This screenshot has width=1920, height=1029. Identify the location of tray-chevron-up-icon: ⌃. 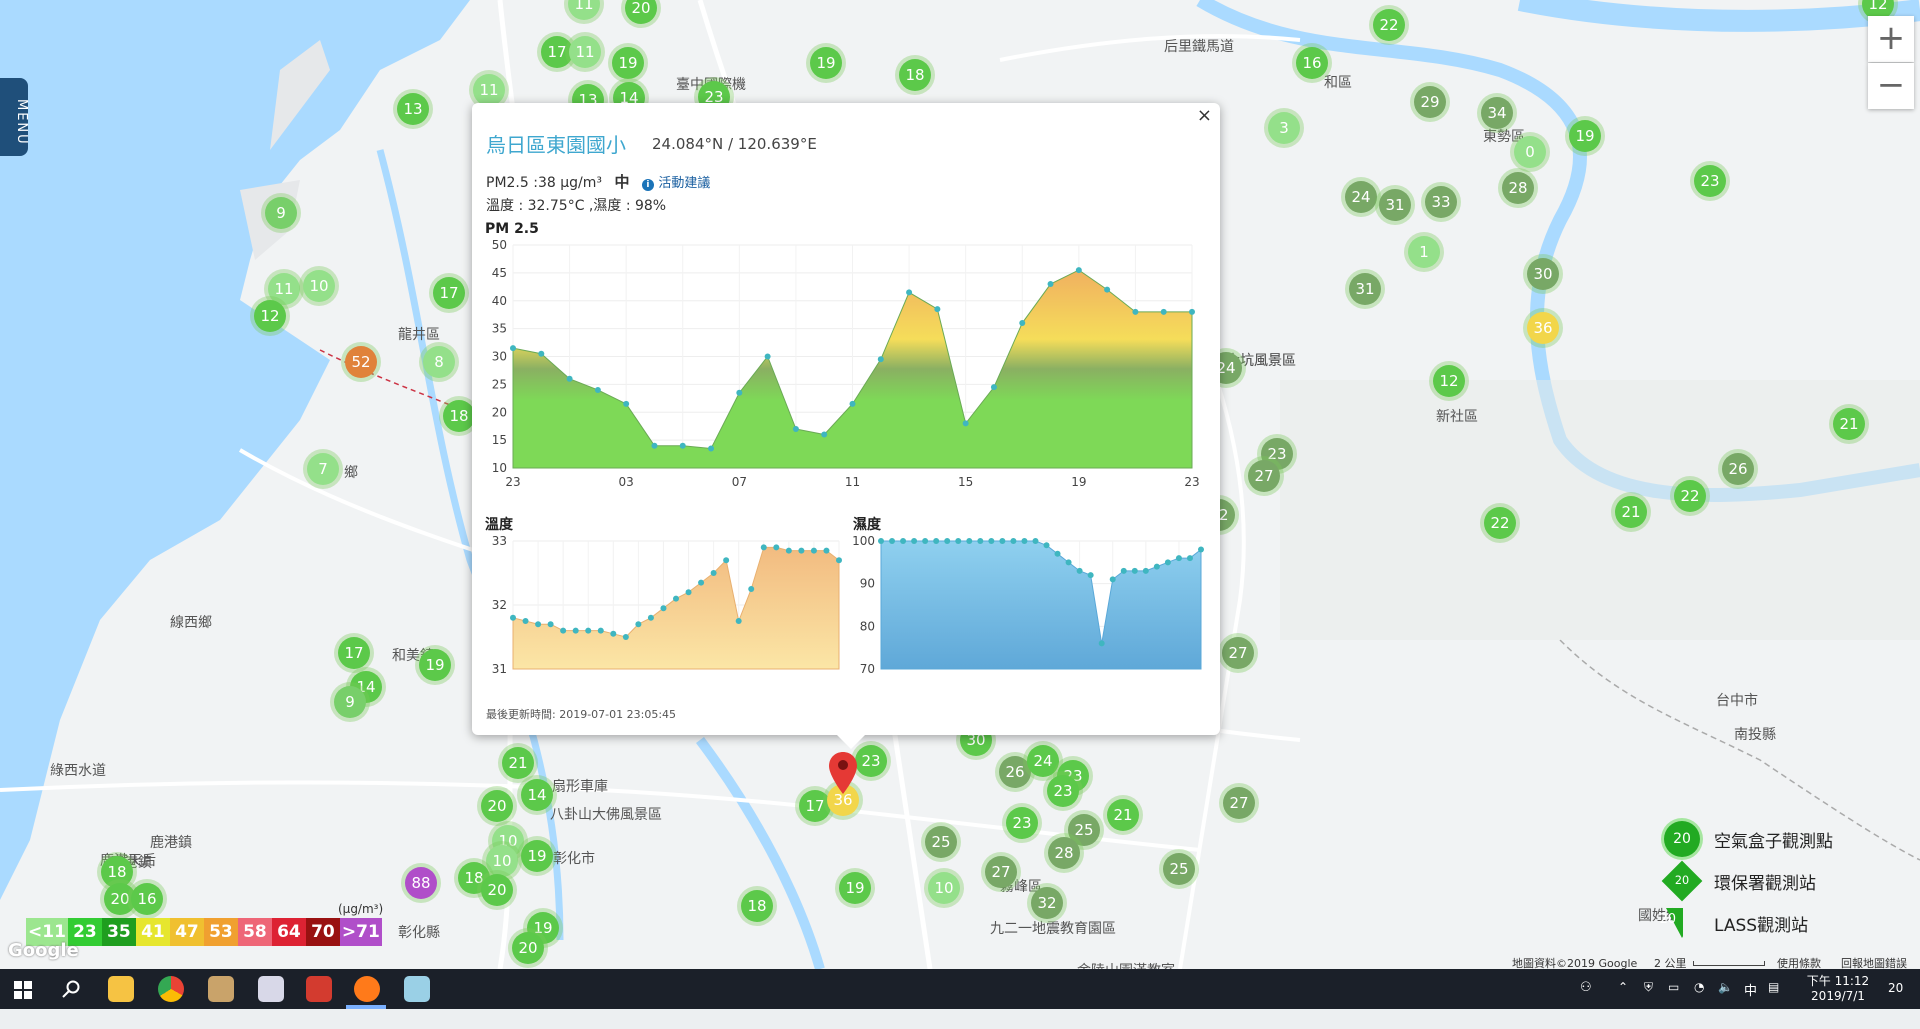
(1623, 987).